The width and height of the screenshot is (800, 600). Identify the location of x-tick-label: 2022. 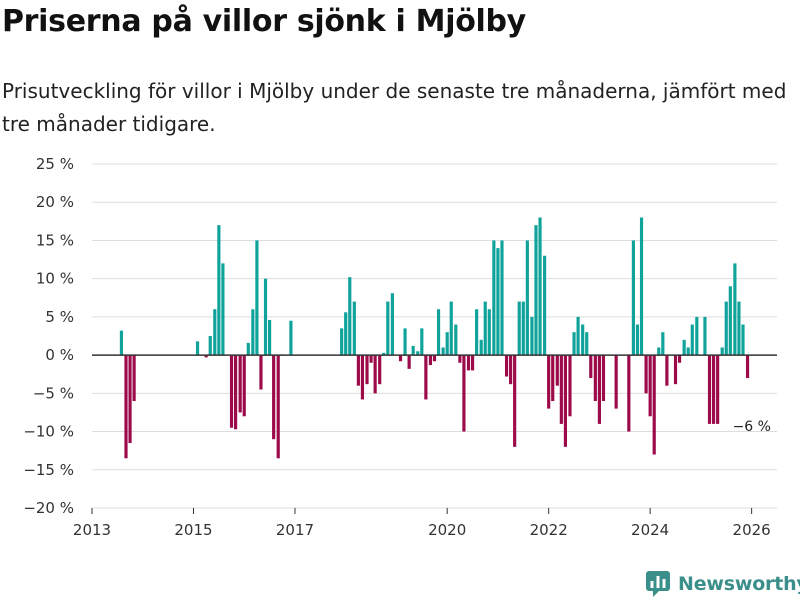
(549, 530).